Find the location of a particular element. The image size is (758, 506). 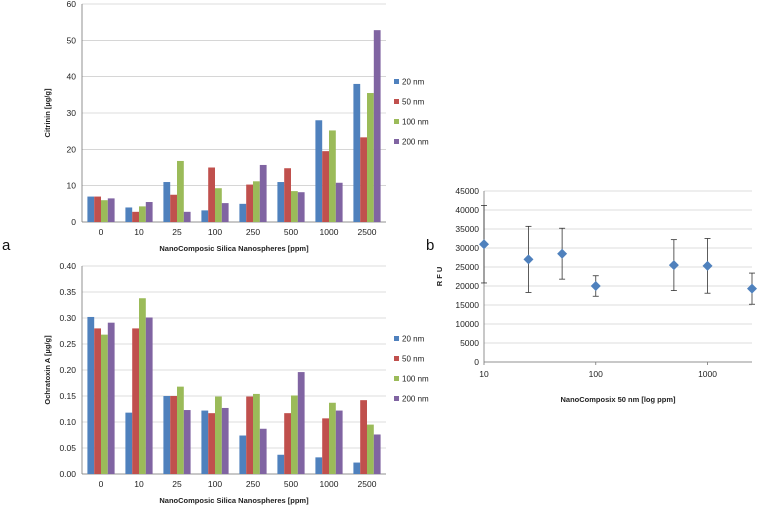

panel-label-a: a is located at coordinates (6, 245).